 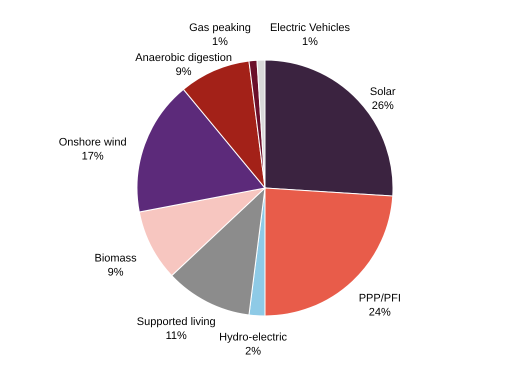 What do you see at coordinates (176, 322) in the screenshot?
I see `slice-label: Supported living` at bounding box center [176, 322].